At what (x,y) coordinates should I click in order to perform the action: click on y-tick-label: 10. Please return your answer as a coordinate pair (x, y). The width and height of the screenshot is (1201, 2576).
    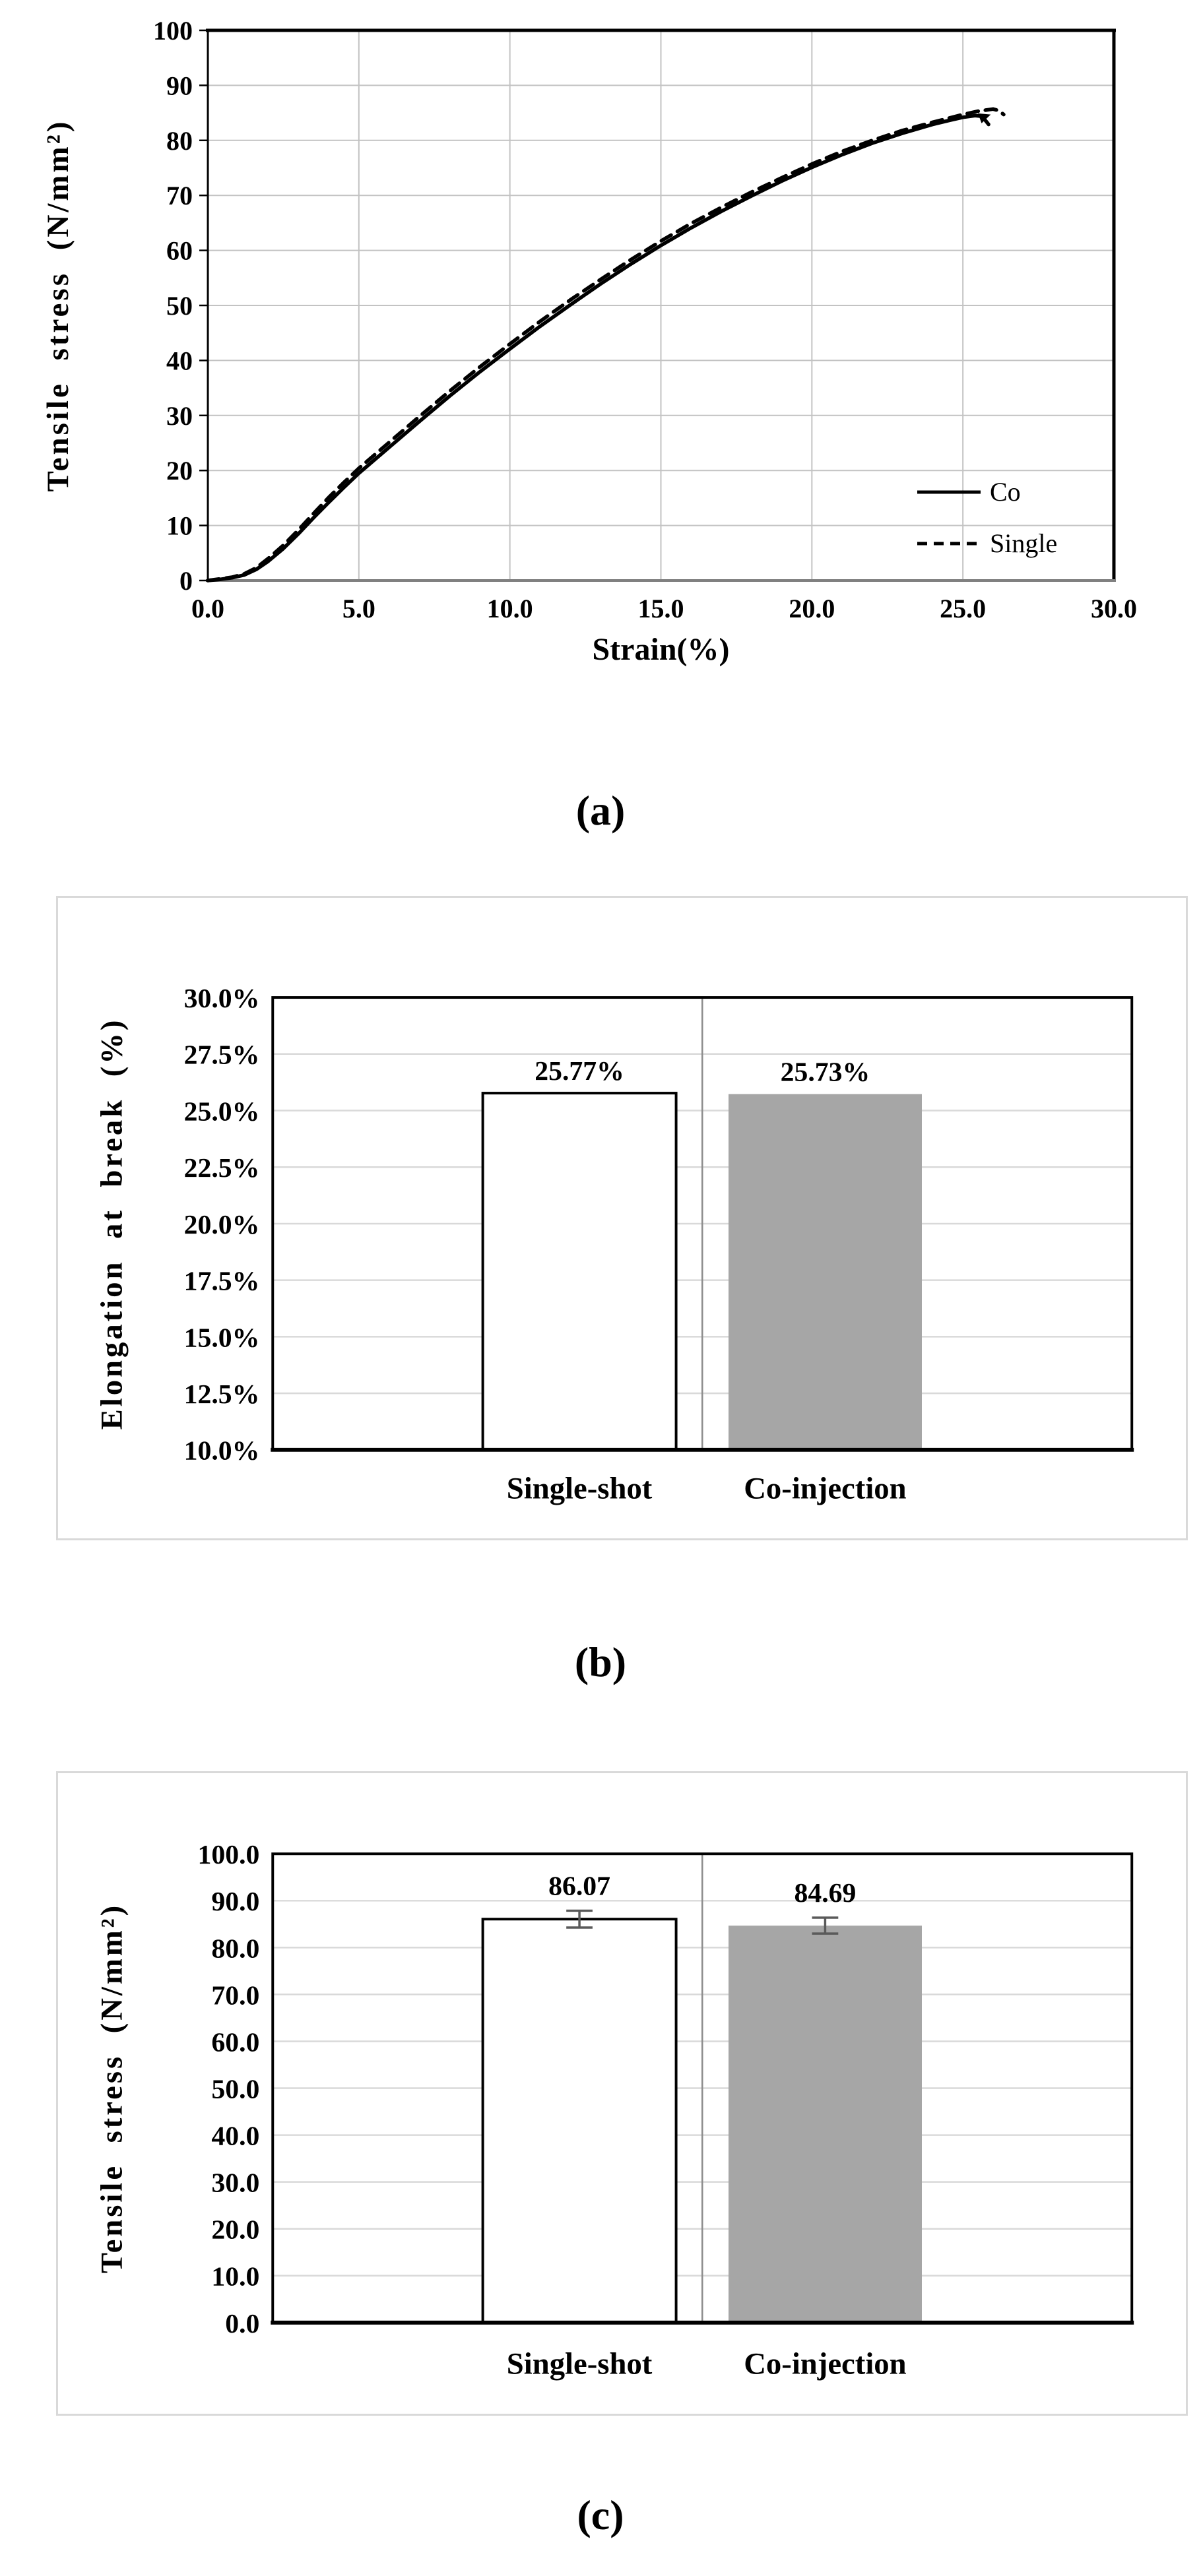
    Looking at the image, I should click on (179, 526).